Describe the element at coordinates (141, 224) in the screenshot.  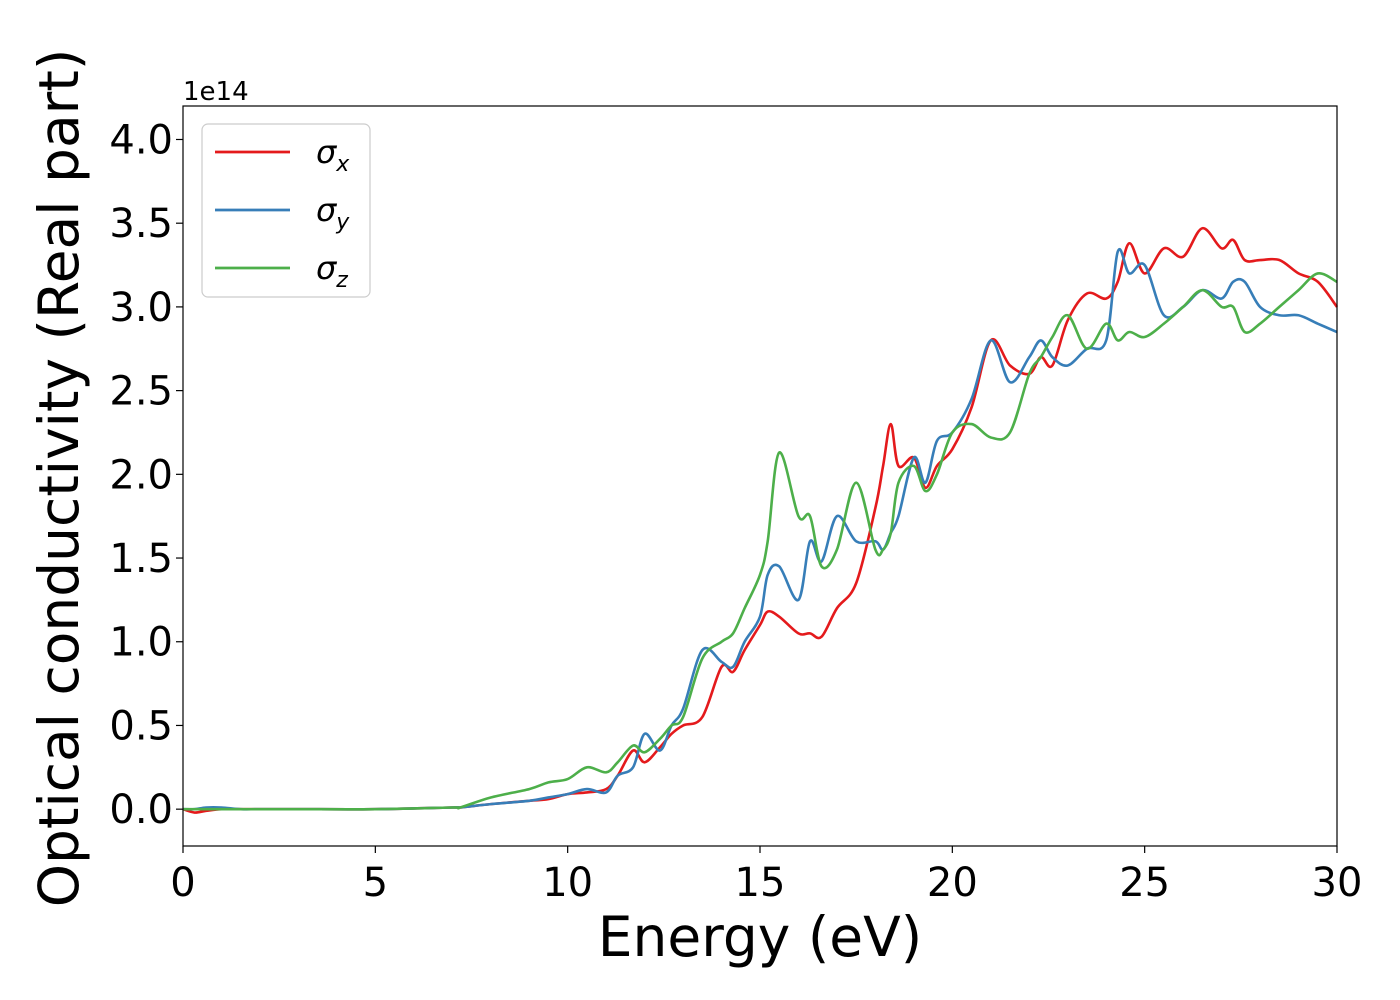
I see `y-tick-label: 3.5` at that location.